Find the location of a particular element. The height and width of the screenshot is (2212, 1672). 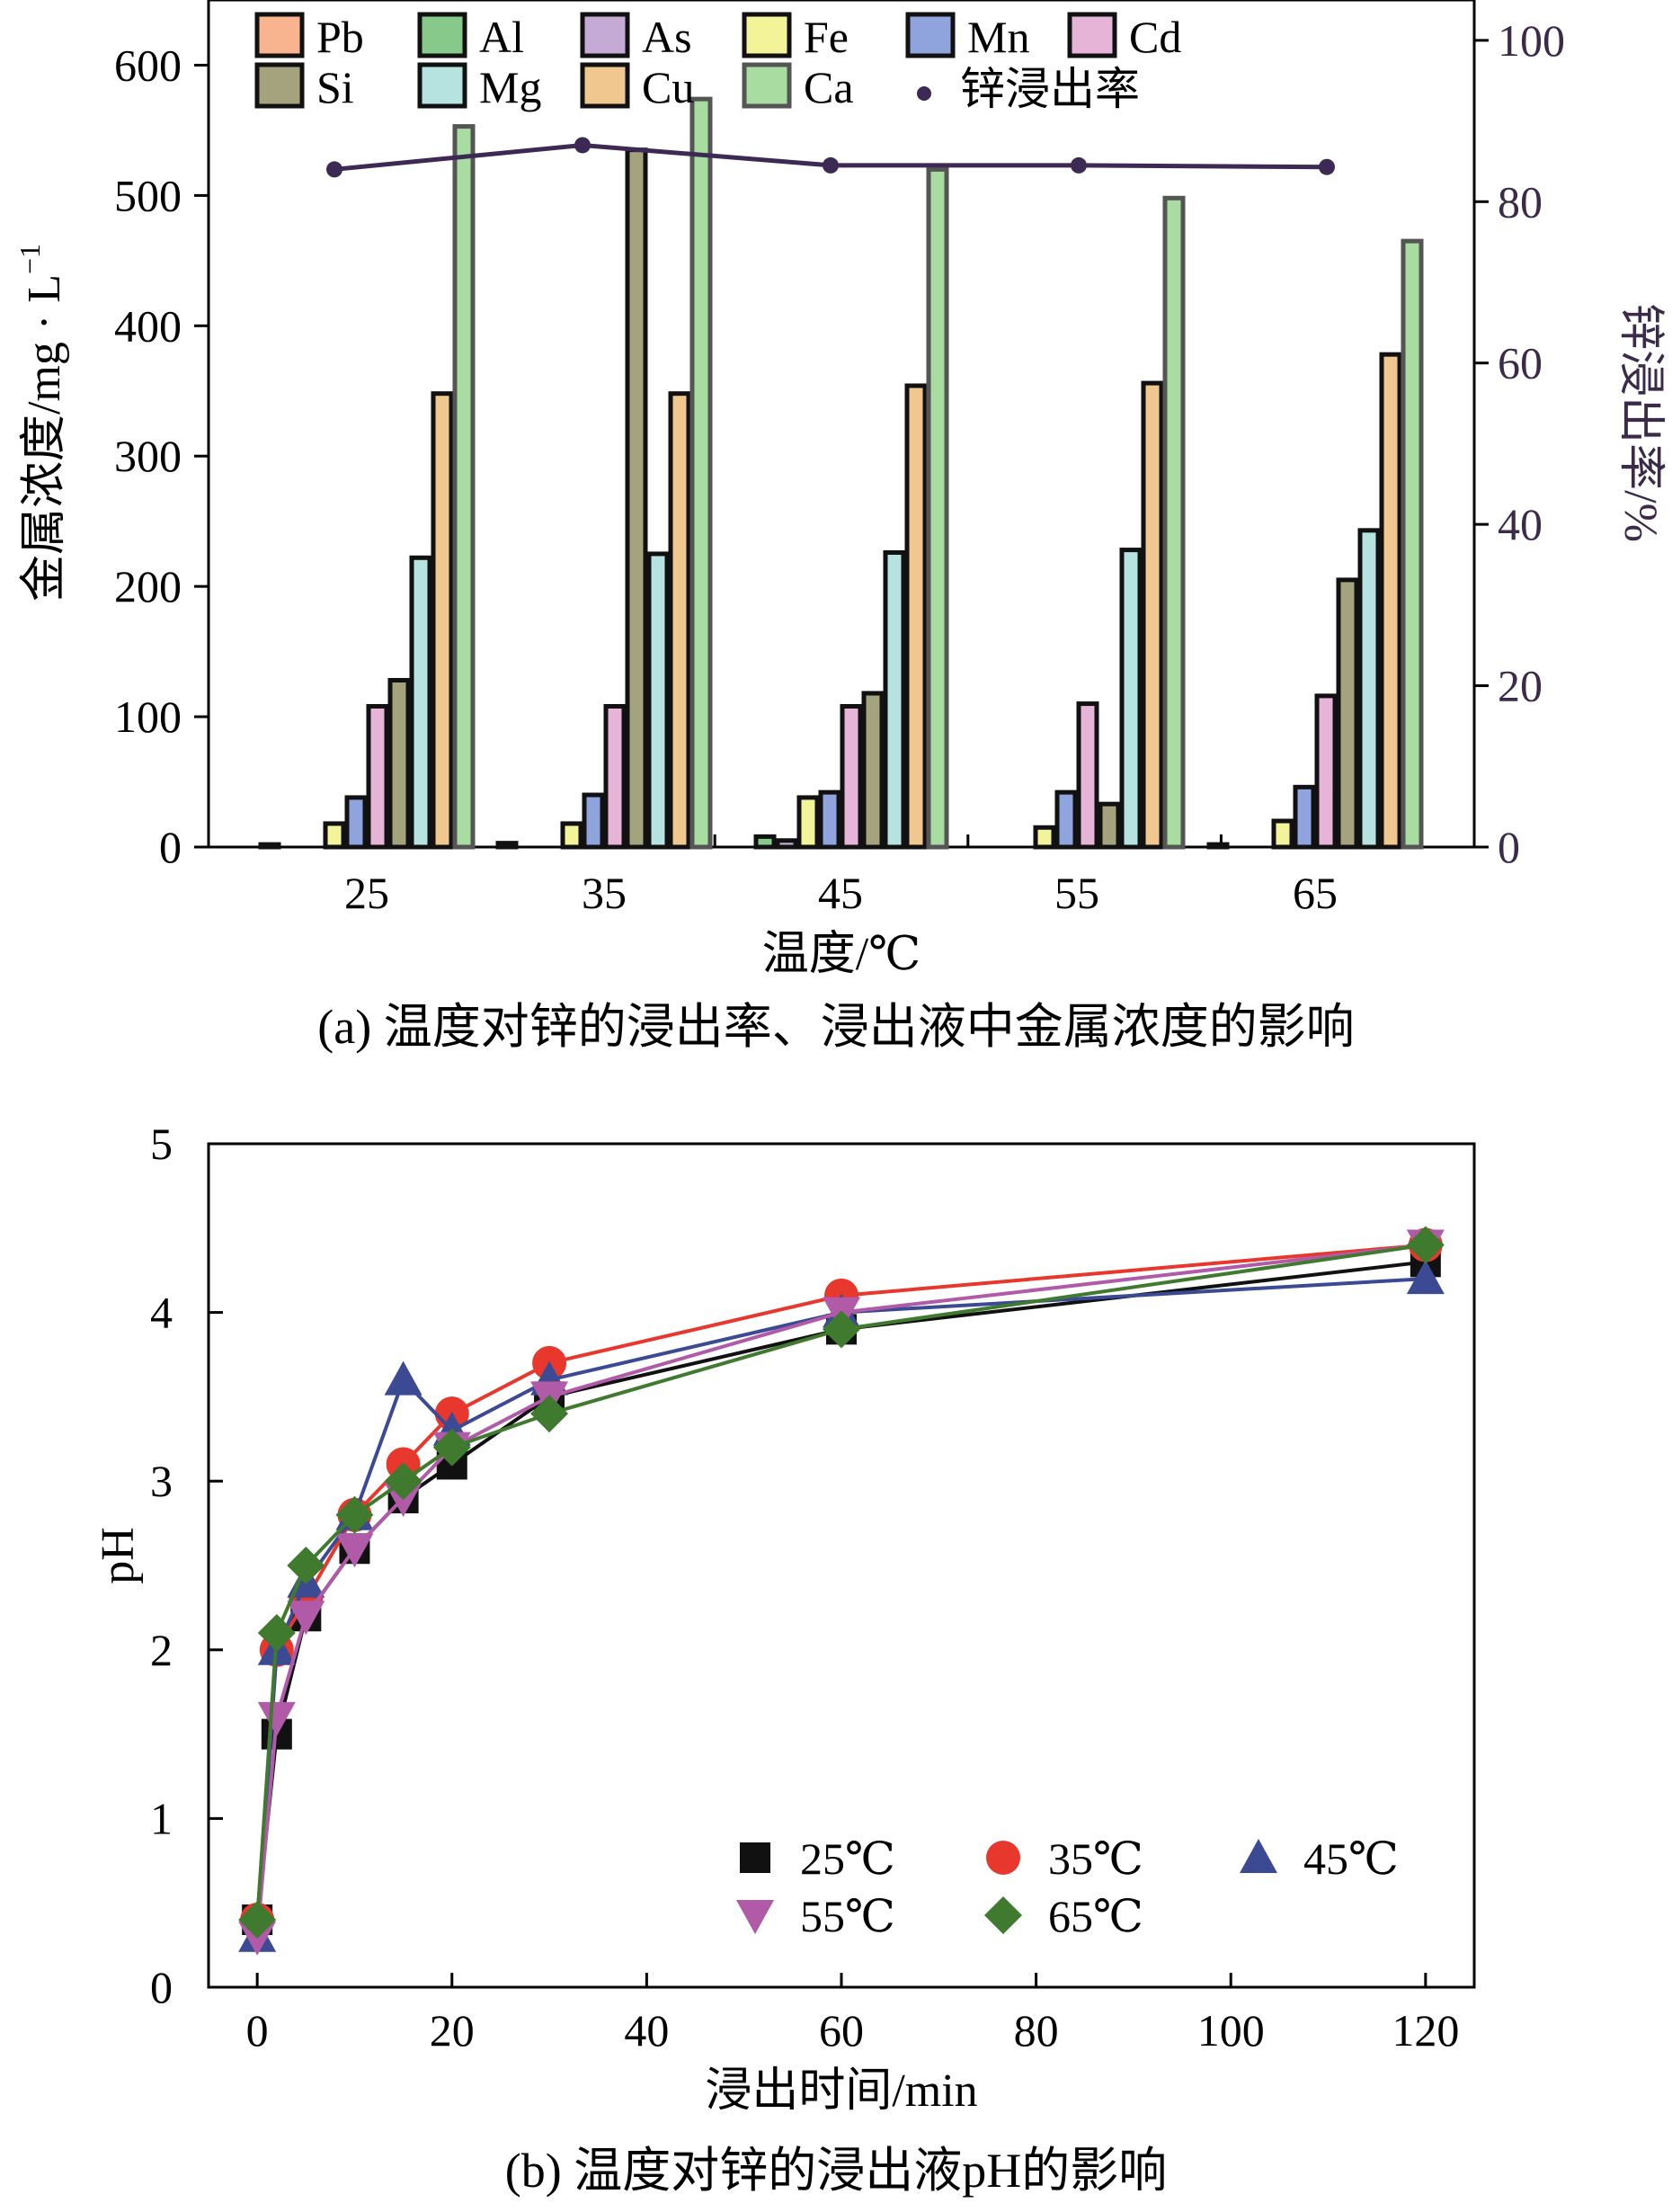

legend-swatch-mg is located at coordinates (442, 85).